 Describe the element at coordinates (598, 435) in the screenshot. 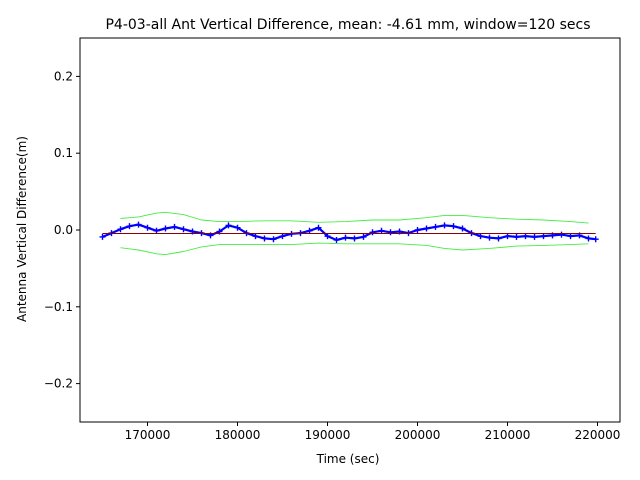

I see `x-tick-label: 220000` at that location.